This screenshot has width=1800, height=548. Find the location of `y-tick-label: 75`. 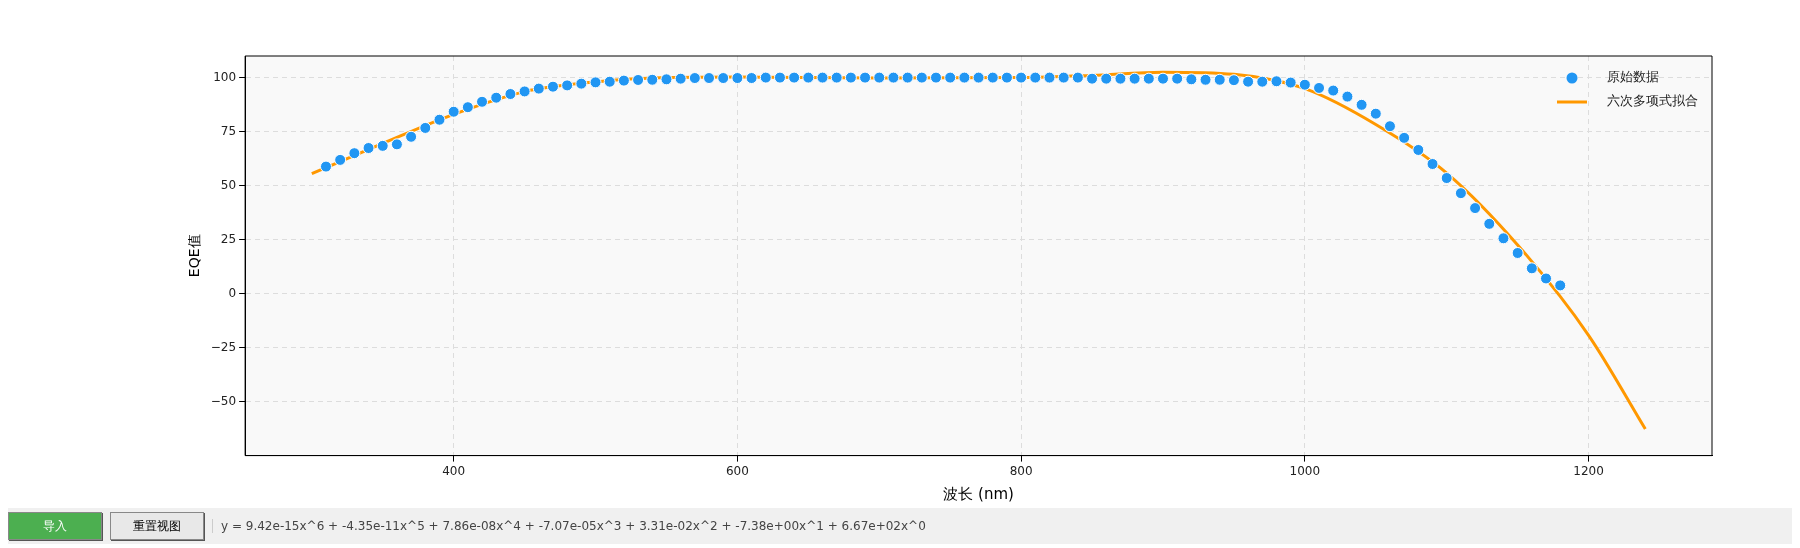

y-tick-label: 75 is located at coordinates (228, 130).